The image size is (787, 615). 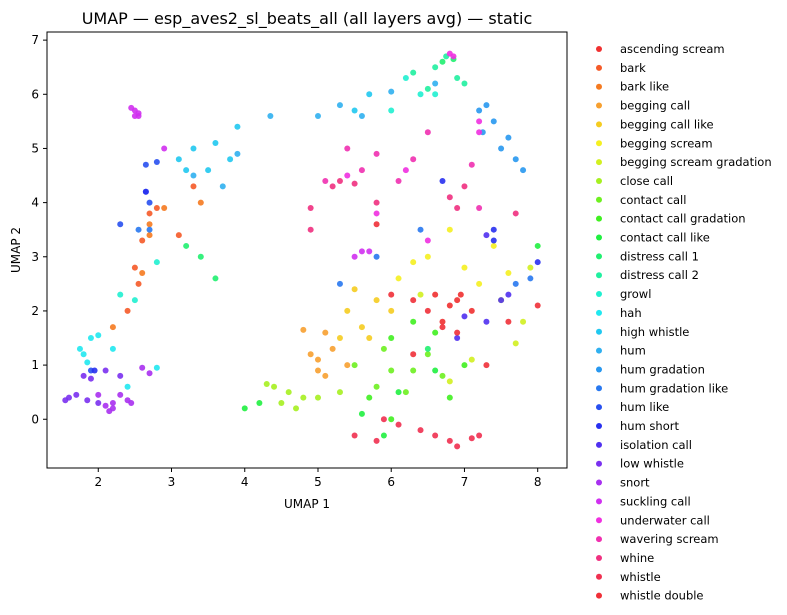 What do you see at coordinates (659, 256) in the screenshot?
I see `legend-label: distress call 1` at bounding box center [659, 256].